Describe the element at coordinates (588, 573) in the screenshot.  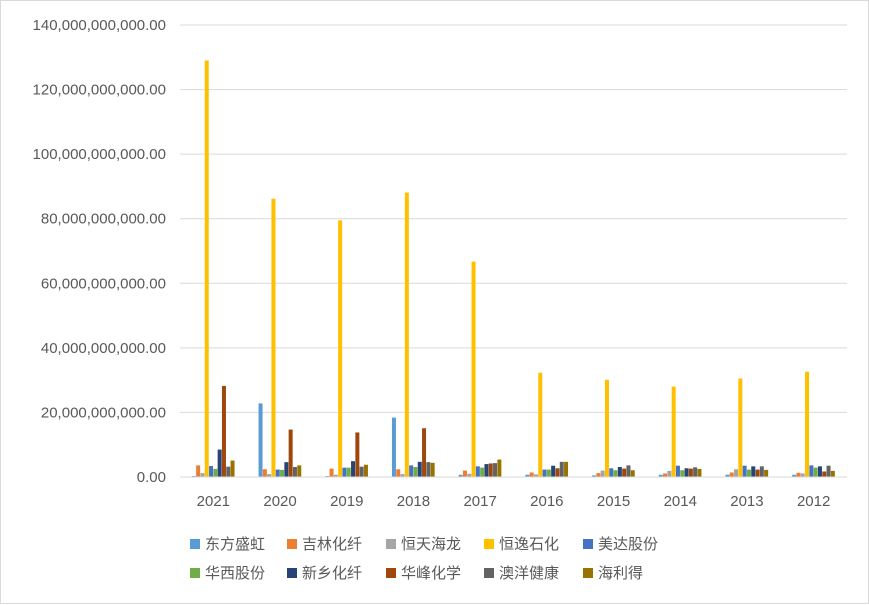
I see `legend-swatch-海利得` at that location.